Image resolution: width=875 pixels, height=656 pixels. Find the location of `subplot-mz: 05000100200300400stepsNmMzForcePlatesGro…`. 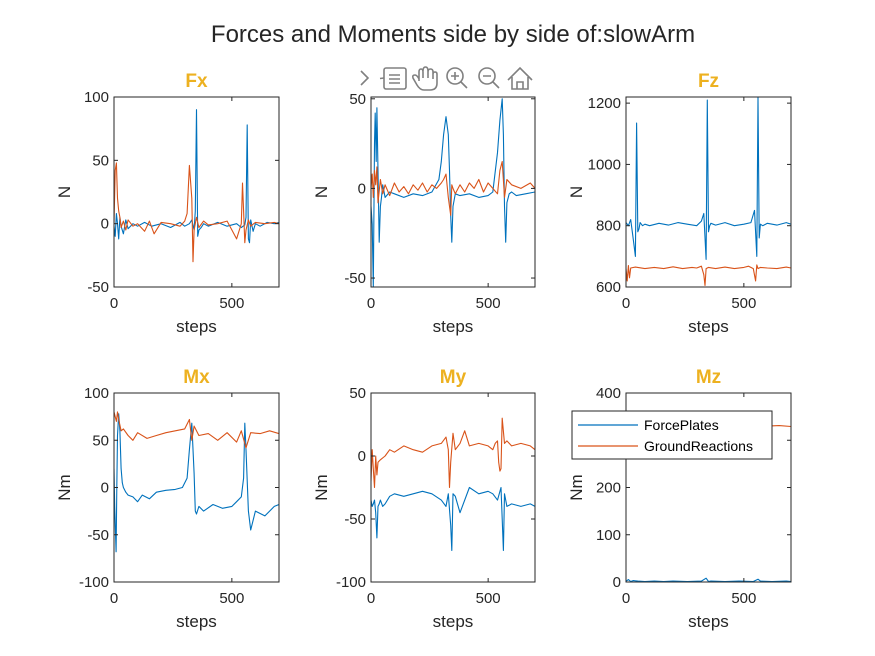

subplot-mz: 05000100200300400stepsNmMzForcePlatesGro… is located at coordinates (679, 499).